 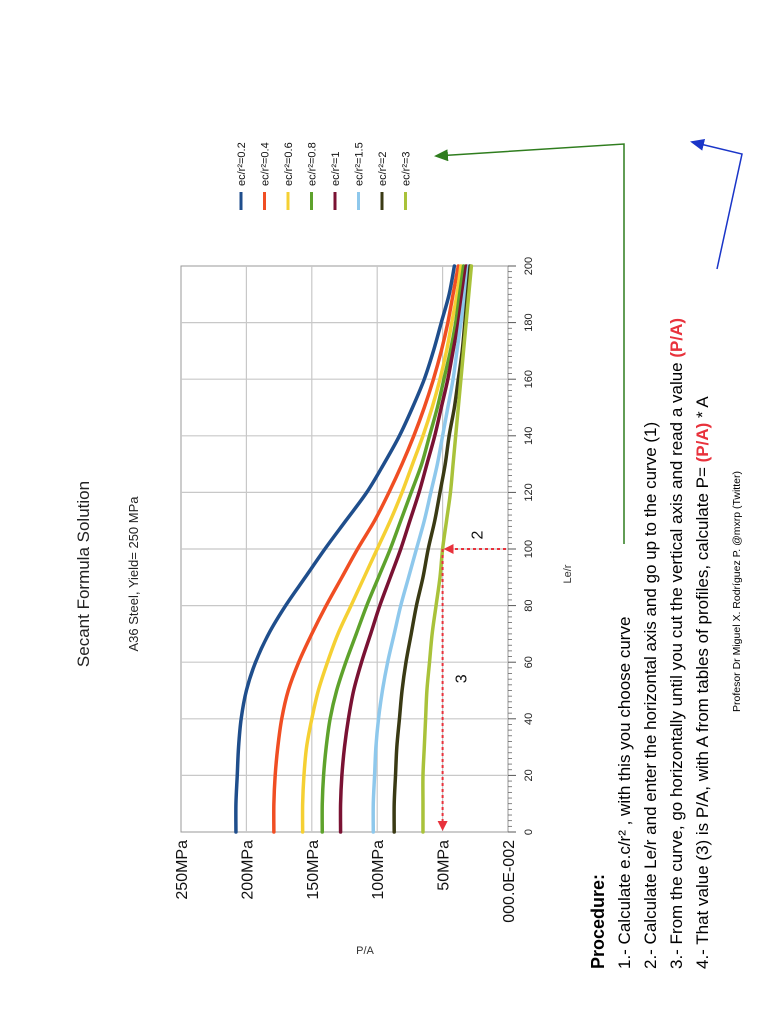 What do you see at coordinates (336, 168) in the screenshot?
I see `legend-entry: ec/r²=1` at bounding box center [336, 168].